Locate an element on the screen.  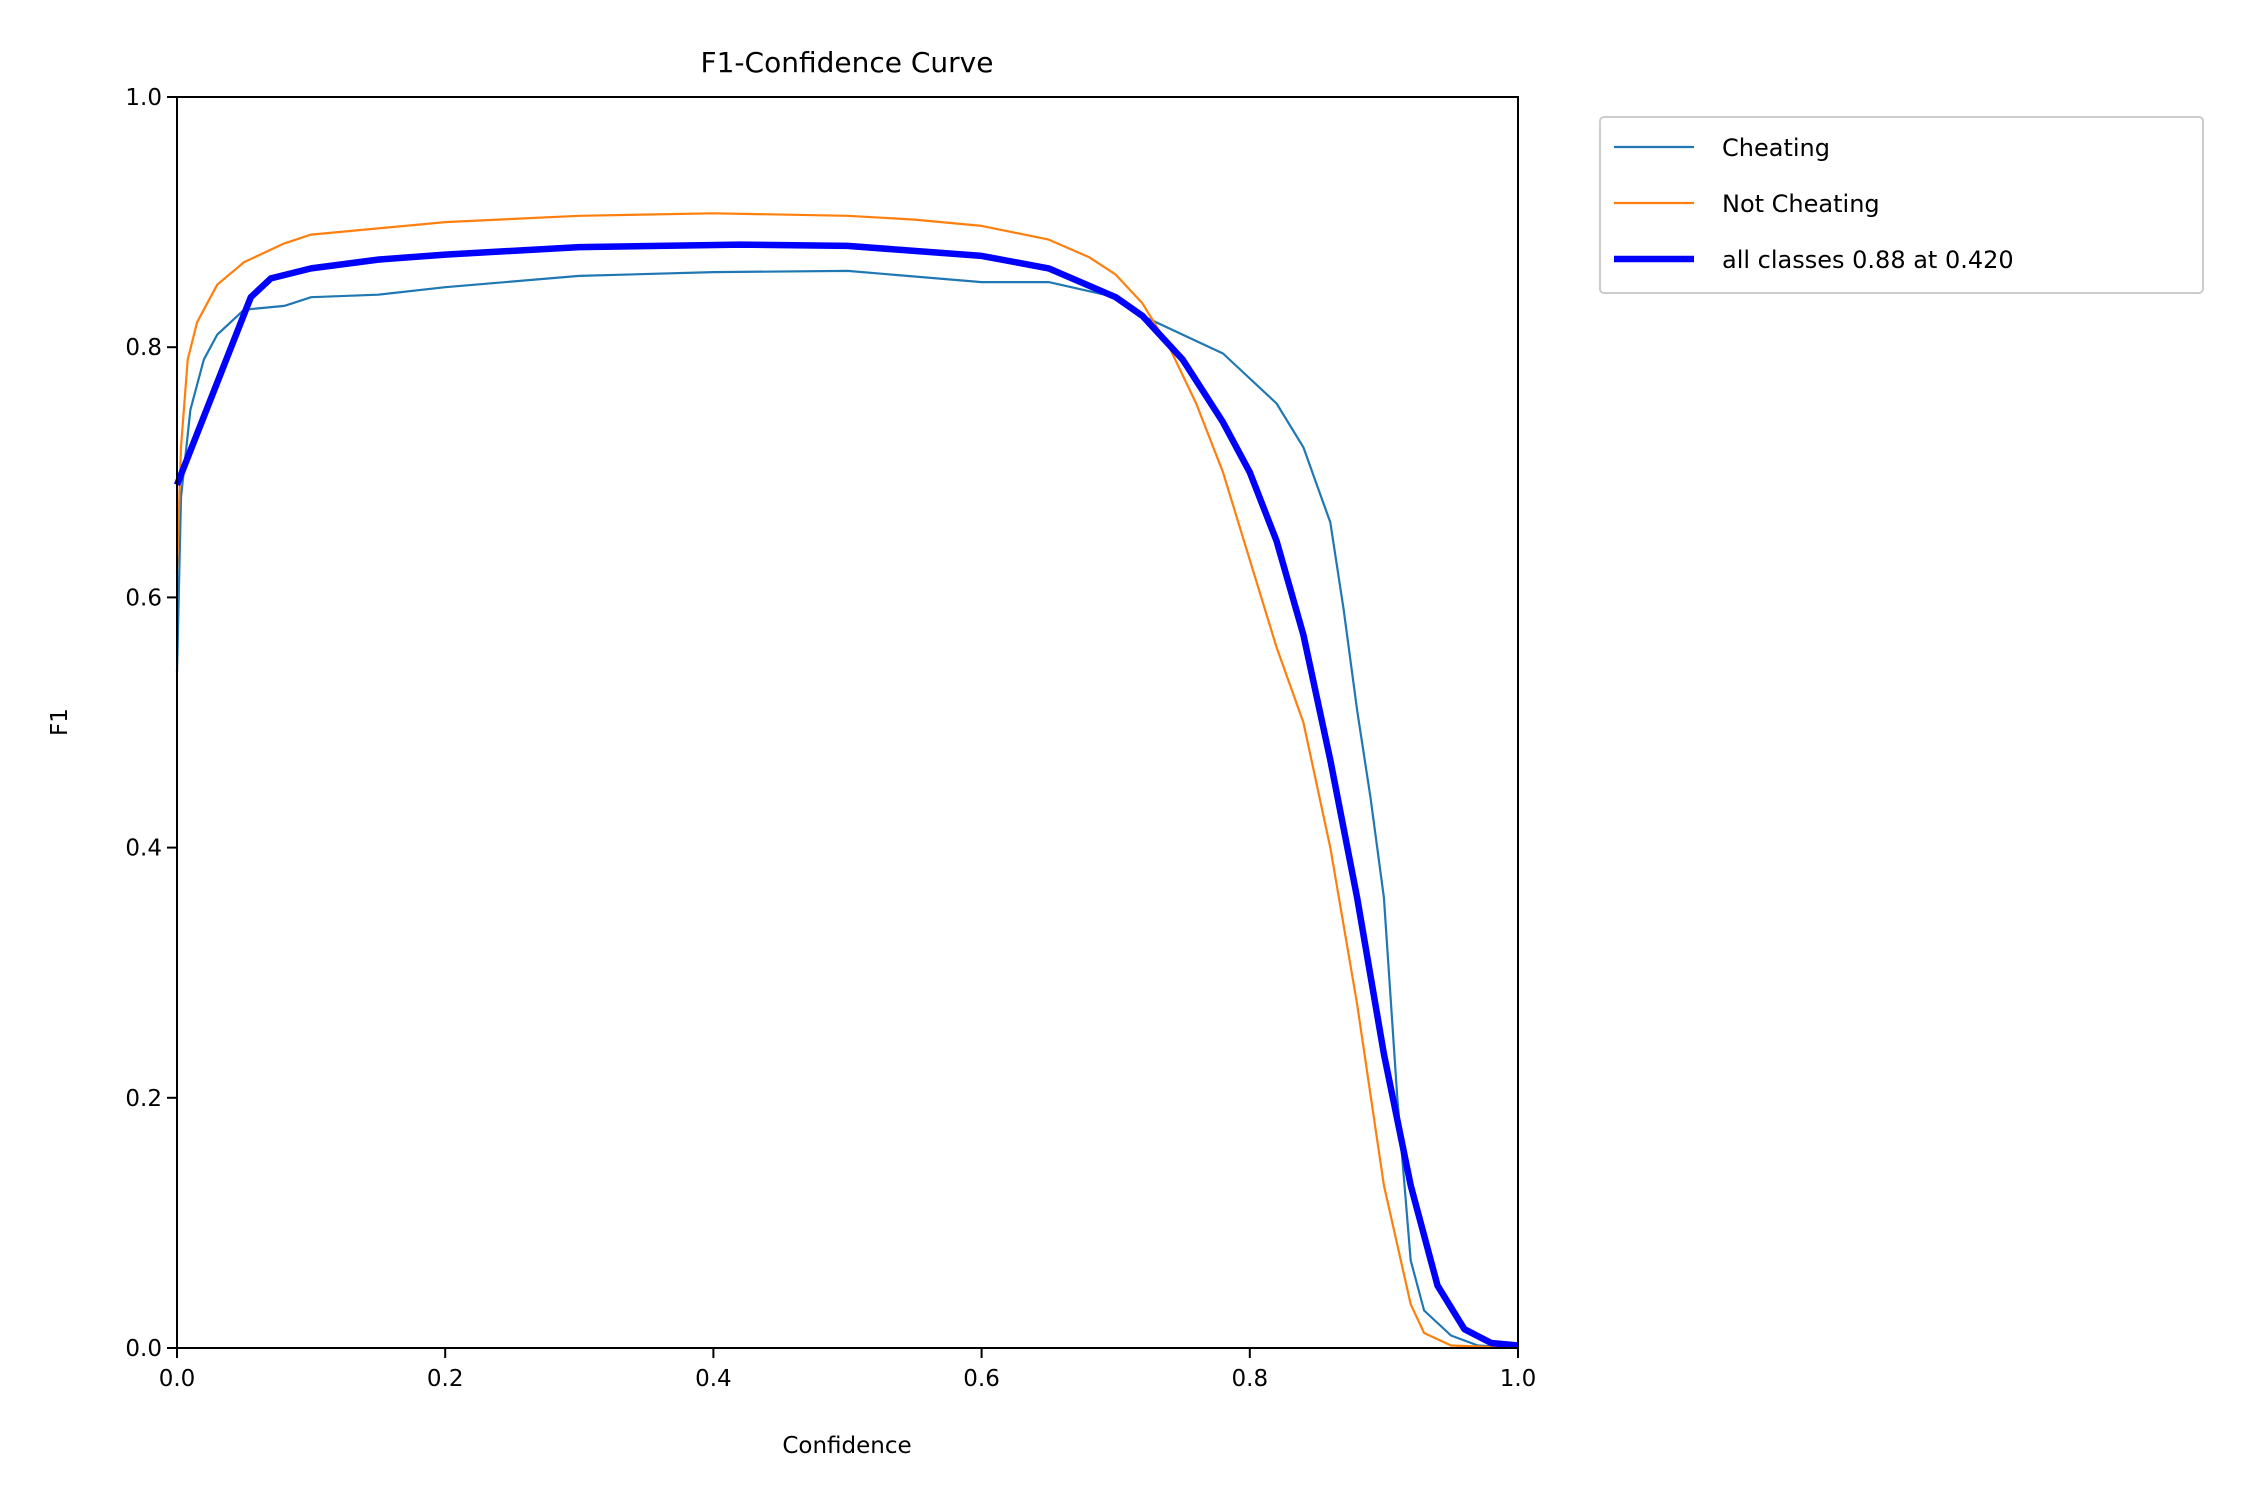
x-tick-label: 0.0 is located at coordinates (177, 1379).